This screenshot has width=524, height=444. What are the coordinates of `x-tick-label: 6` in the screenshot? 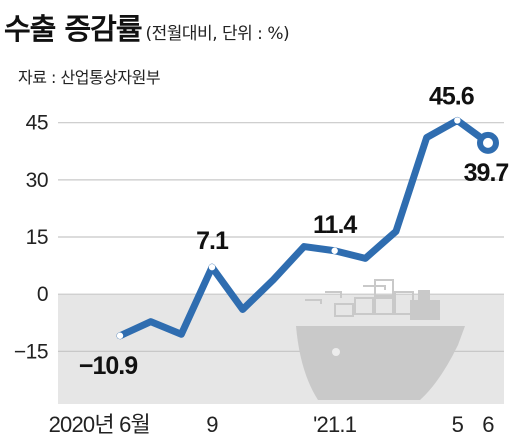 It's located at (488, 424).